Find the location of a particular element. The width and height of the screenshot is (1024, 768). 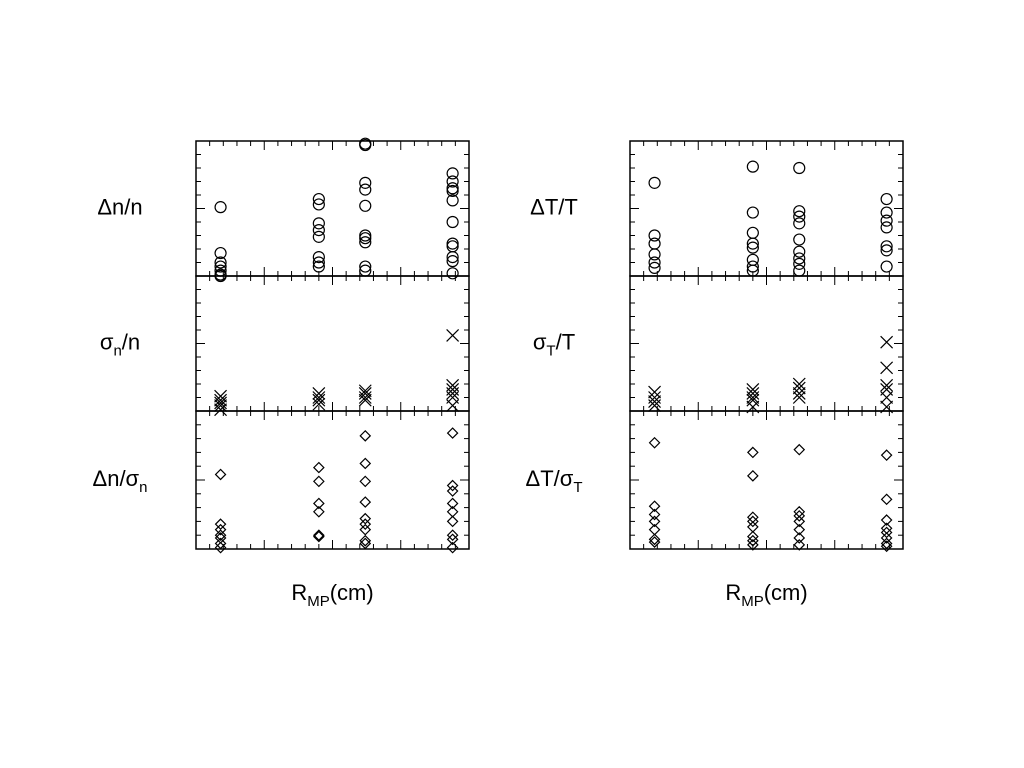

label-part: n is located at coordinates (143, 487).